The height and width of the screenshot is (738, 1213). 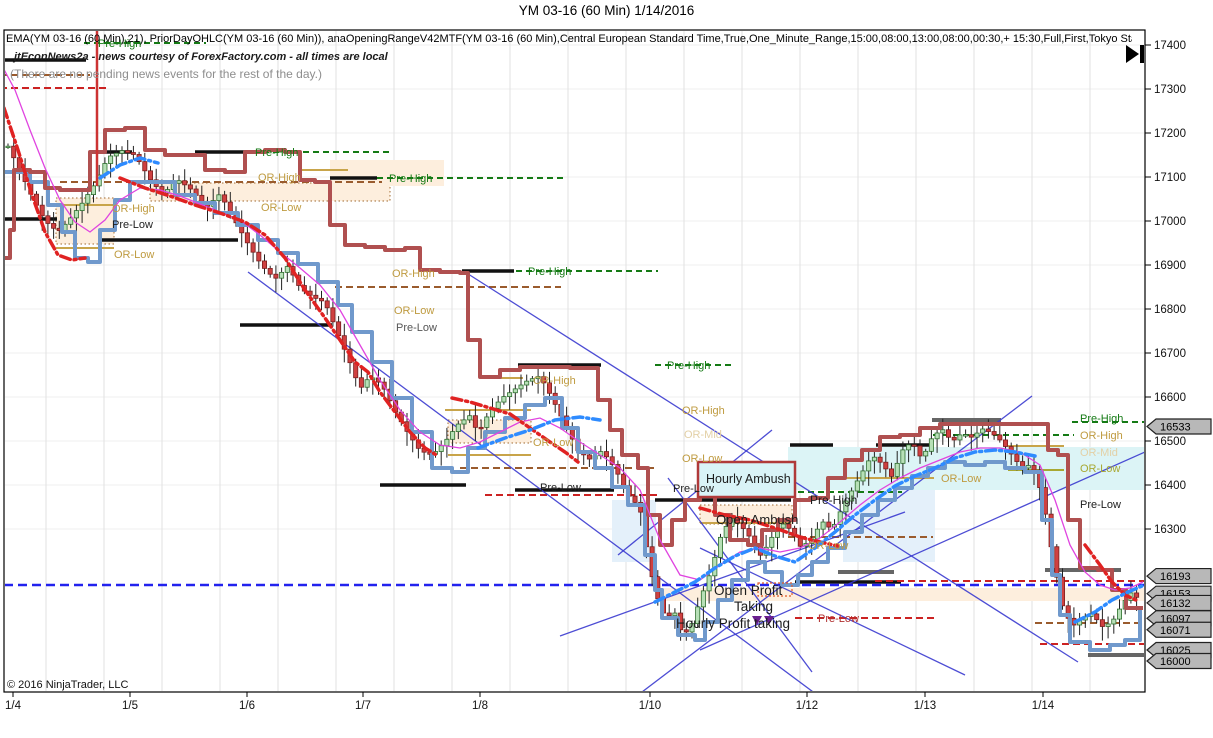 I want to click on page-title: YM 03-16 (60 Min) 1/14/2016, so click(x=606, y=10).